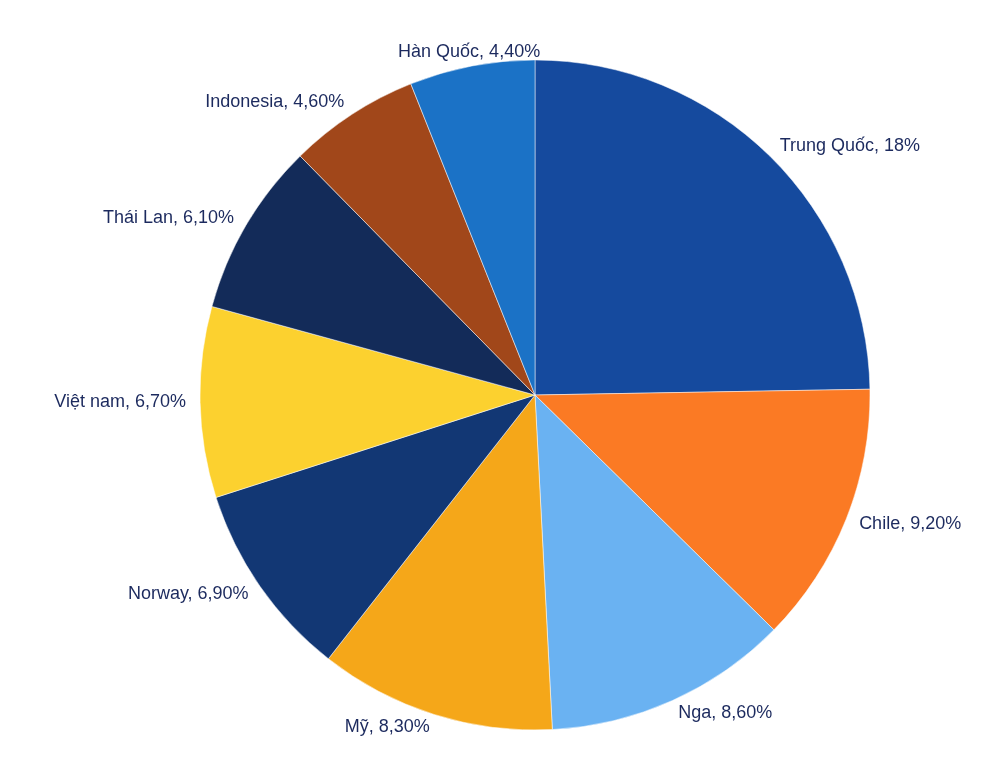 This screenshot has height=783, width=1004. I want to click on slice-label: Việt nam, 6,70%, so click(120, 401).